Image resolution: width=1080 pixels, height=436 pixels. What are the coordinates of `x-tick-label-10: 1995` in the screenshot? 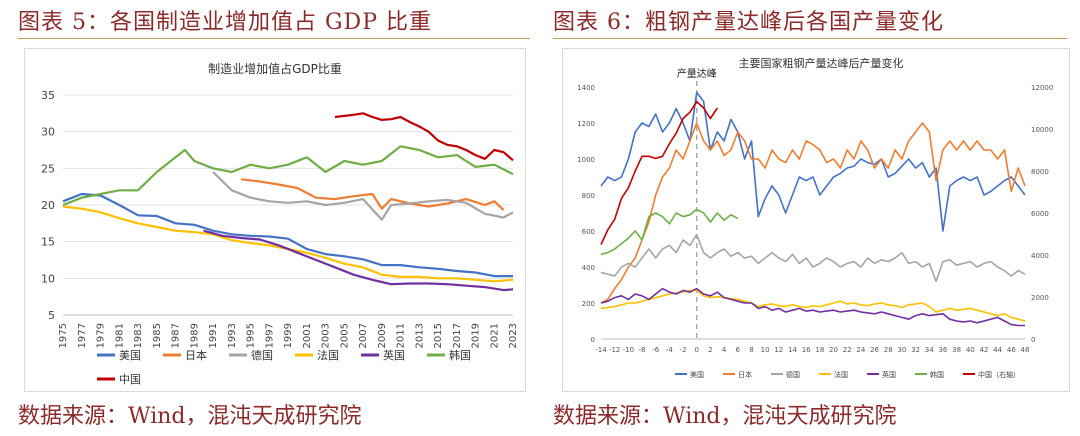 It's located at (251, 335).